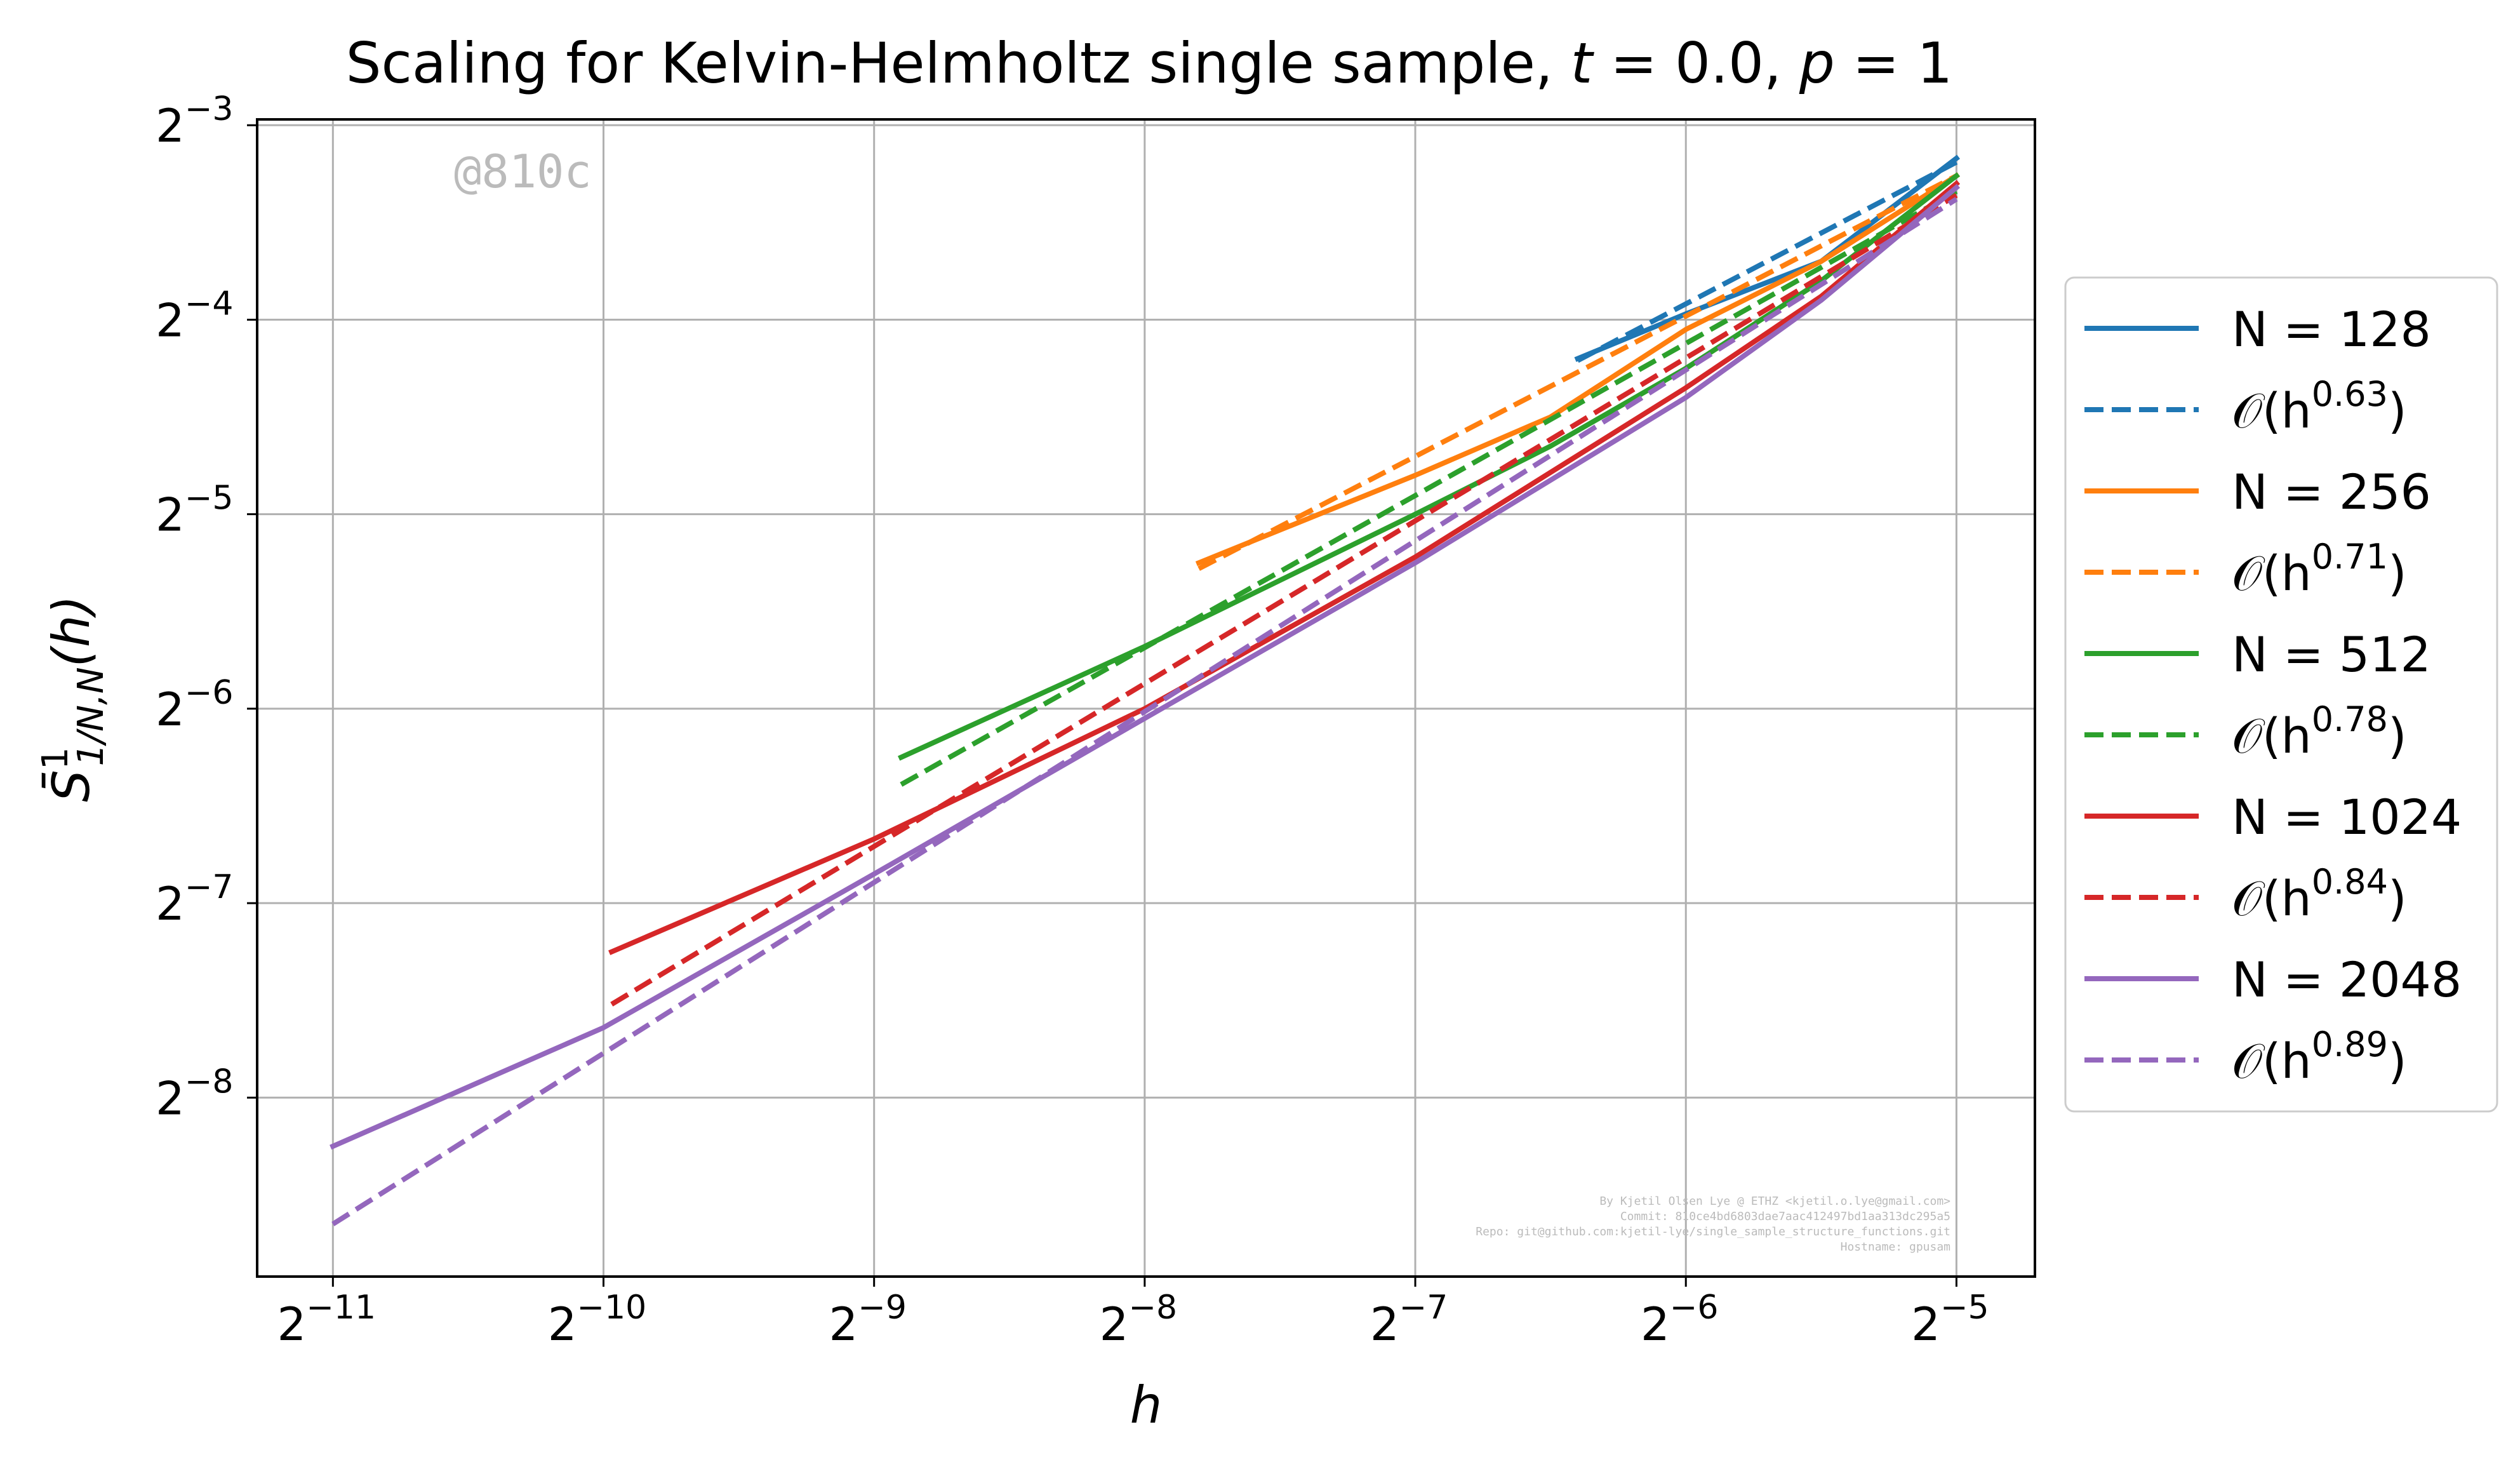 Image resolution: width=2520 pixels, height=1469 pixels. Describe the element at coordinates (2347, 979) in the screenshot. I see `legend-label: N = 2048` at that location.